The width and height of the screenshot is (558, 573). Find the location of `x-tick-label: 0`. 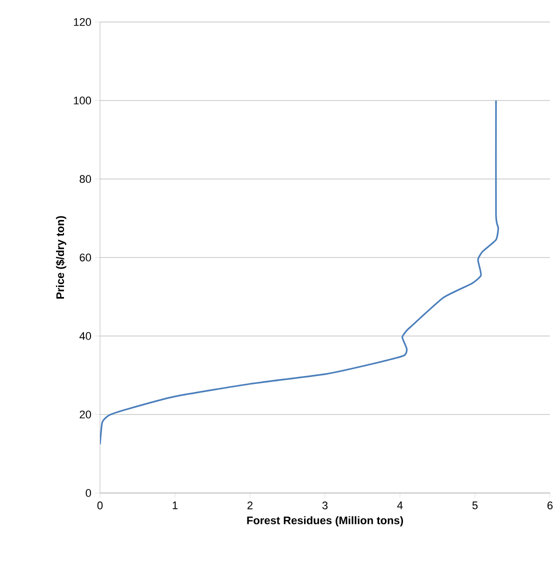

x-tick-label: 0 is located at coordinates (100, 506).